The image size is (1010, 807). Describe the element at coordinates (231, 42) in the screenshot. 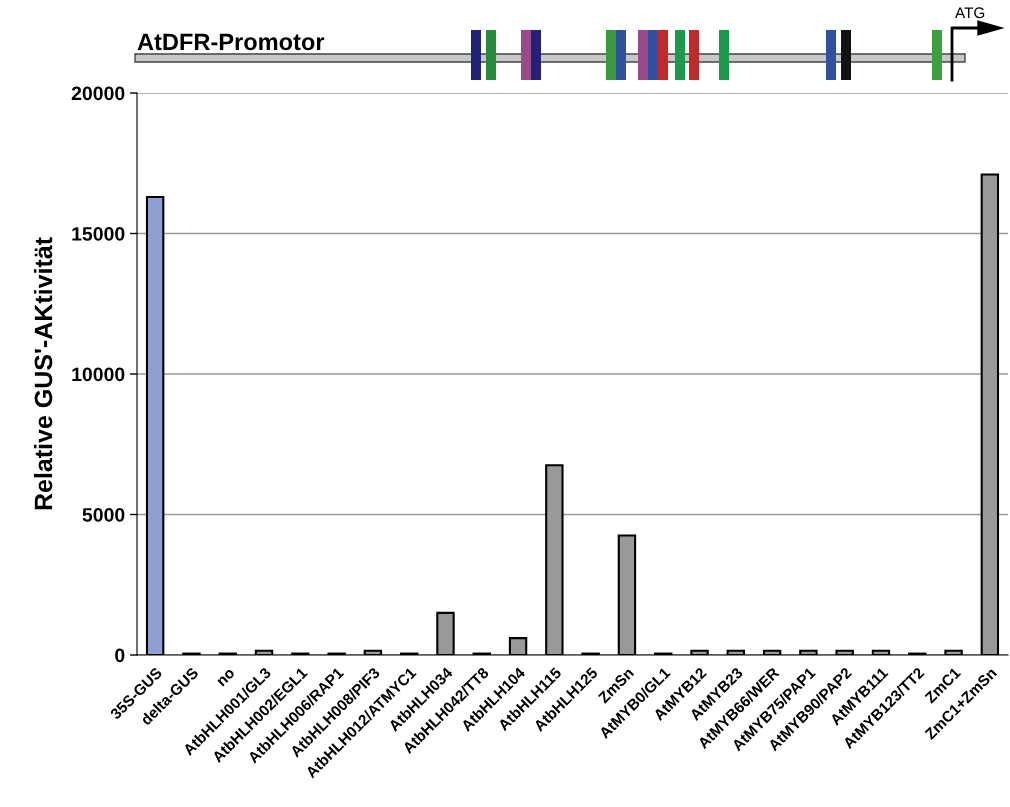

I see `chart-title: AtDFR-Promotor` at that location.